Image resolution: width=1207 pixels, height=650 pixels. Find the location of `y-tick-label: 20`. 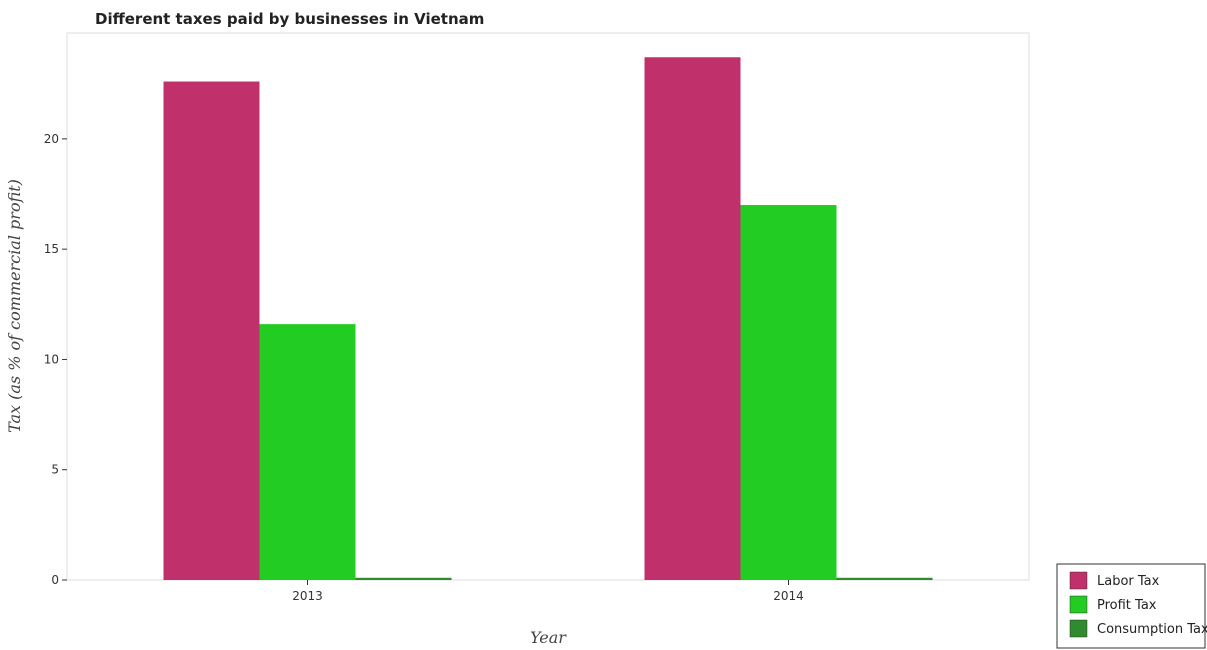

y-tick-label: 20 is located at coordinates (51, 139).